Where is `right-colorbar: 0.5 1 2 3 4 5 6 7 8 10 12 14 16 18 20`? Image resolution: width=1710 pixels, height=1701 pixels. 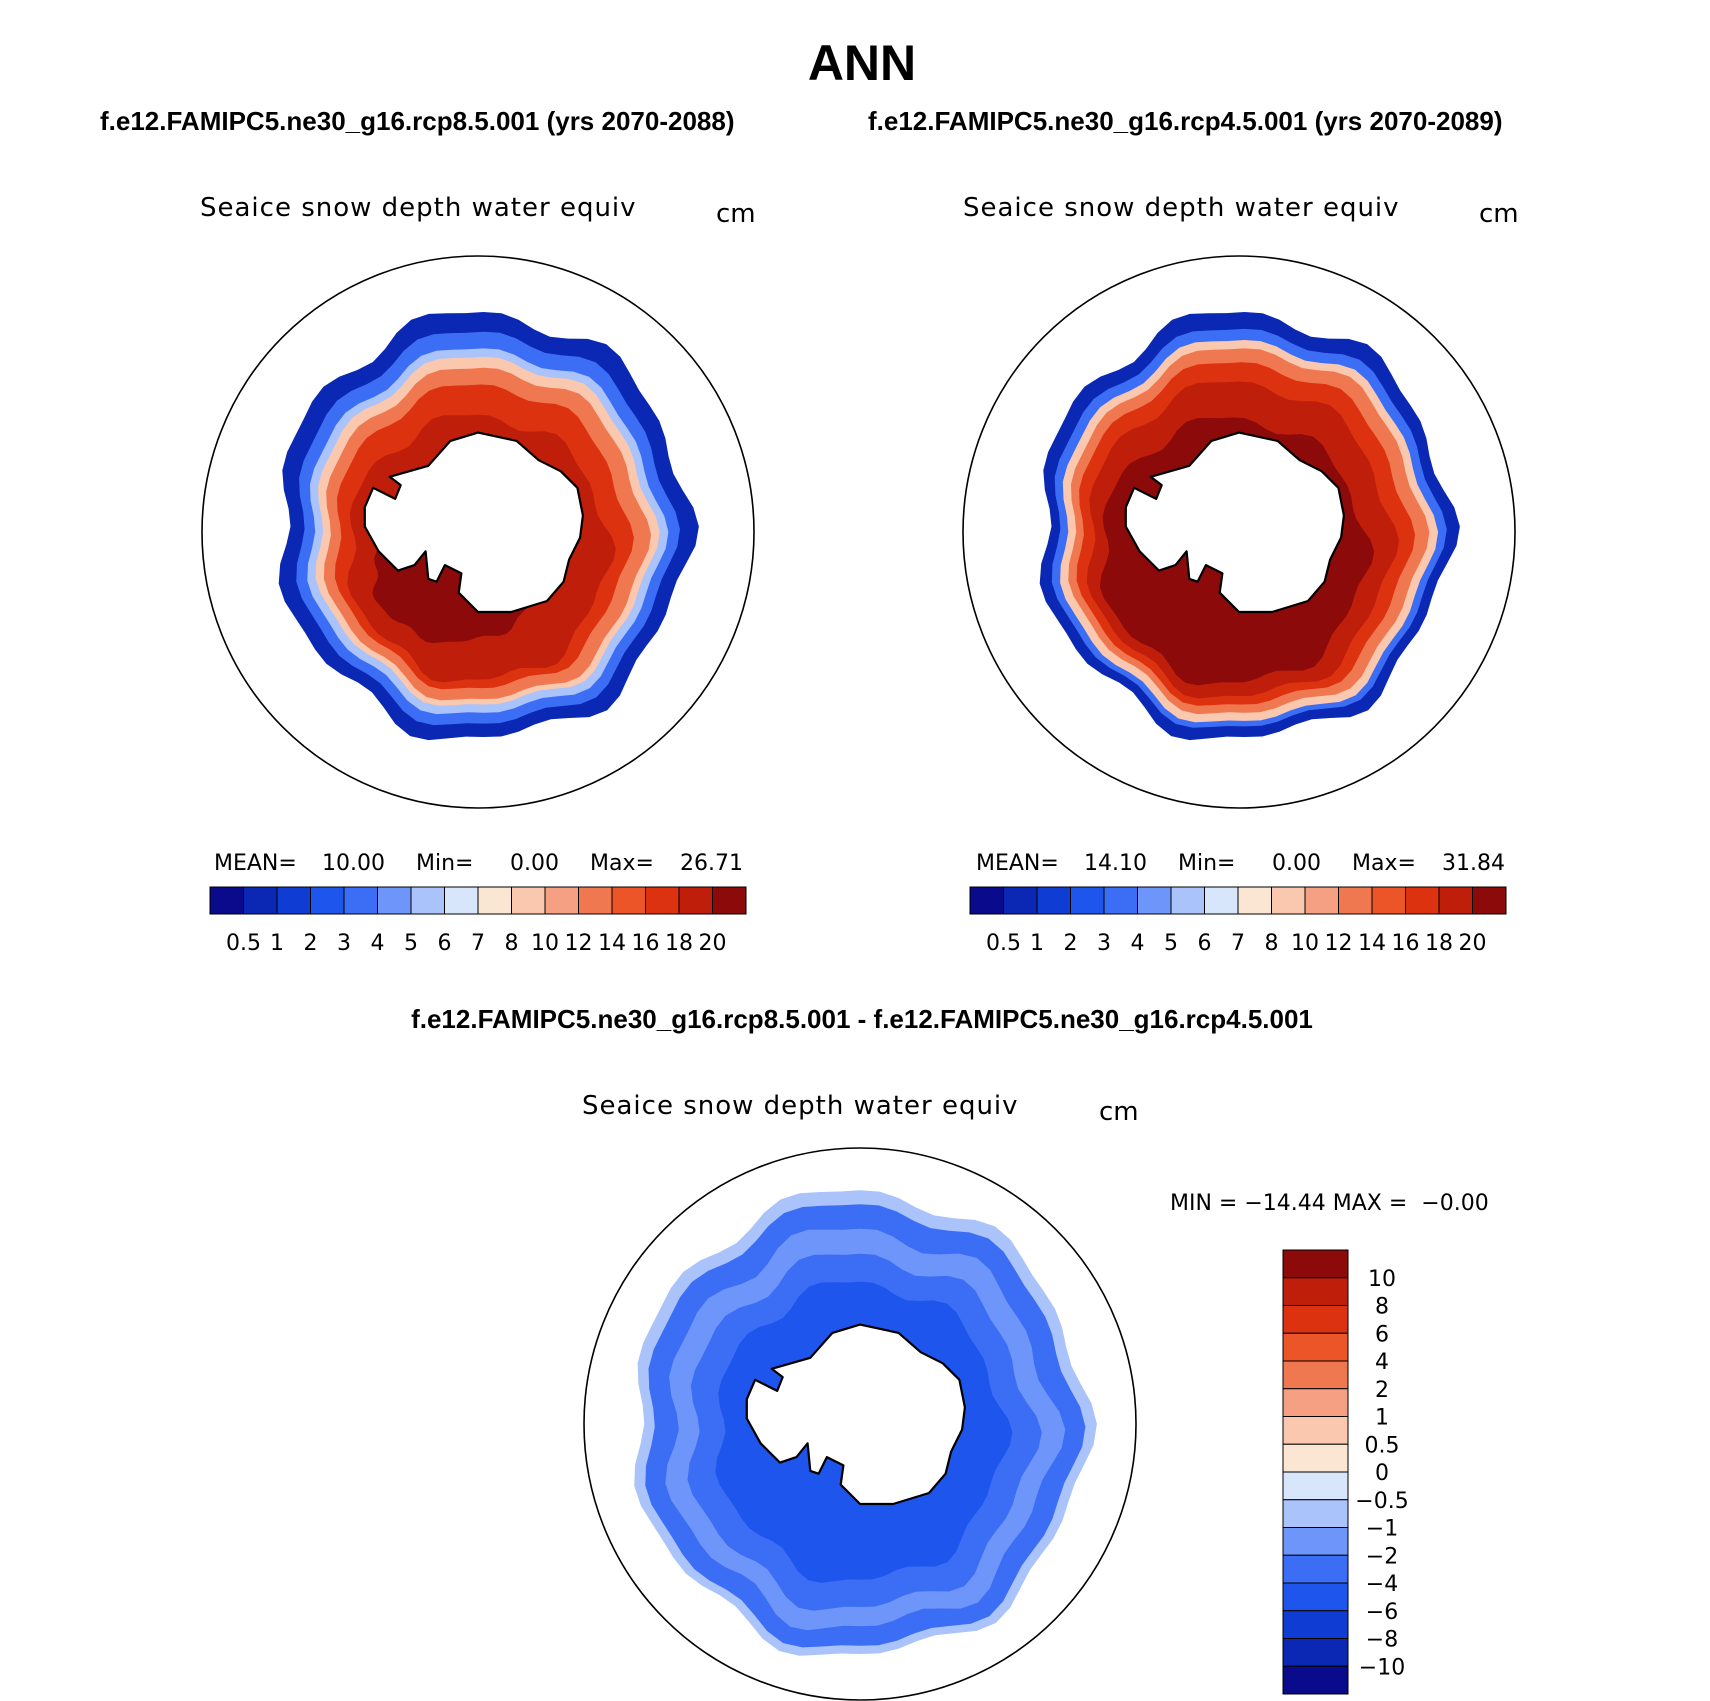
right-colorbar: 0.5 1 2 3 4 5 6 7 8 10 12 14 16 18 20 is located at coordinates (1238, 921).